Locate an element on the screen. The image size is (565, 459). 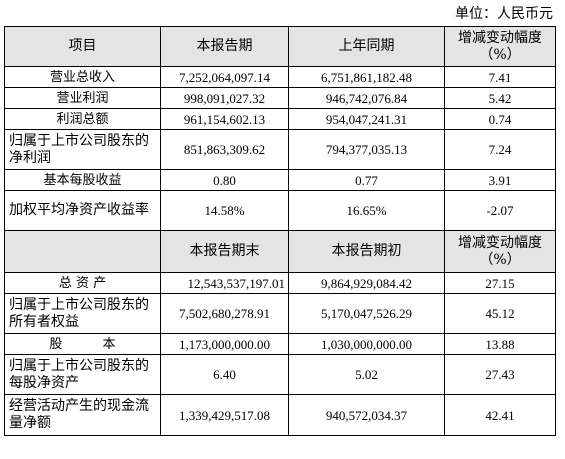
header-current-period: 本报告期 is located at coordinates (224, 46).